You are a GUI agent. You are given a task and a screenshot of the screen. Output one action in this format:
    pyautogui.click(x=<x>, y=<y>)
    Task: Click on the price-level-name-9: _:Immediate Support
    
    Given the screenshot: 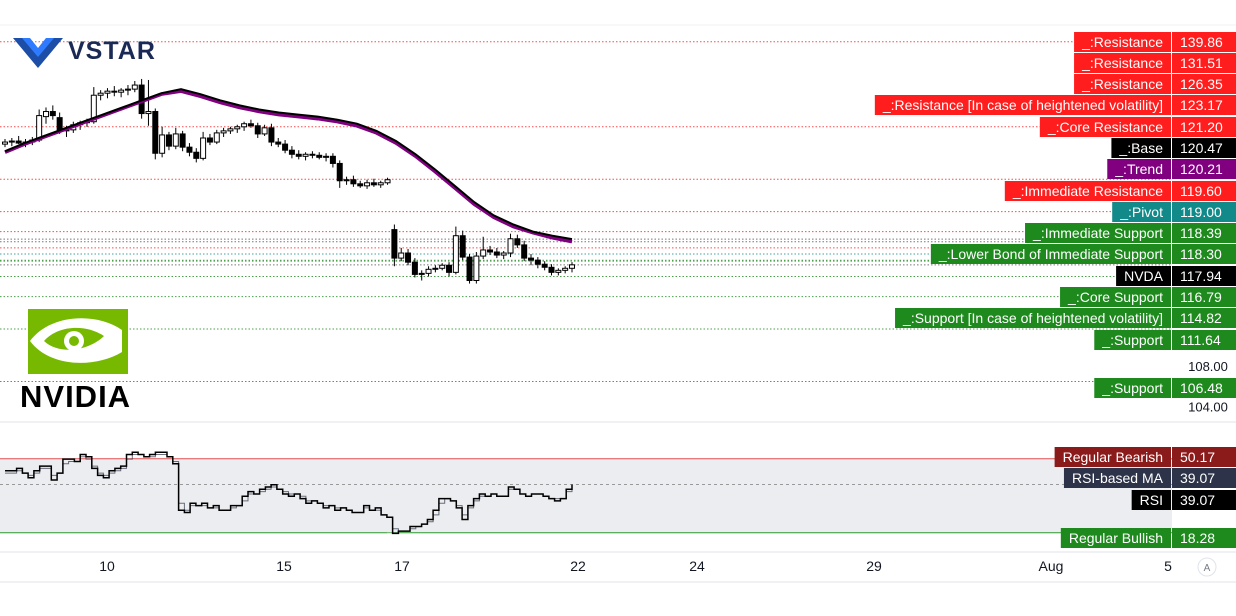 What is the action you would take?
    pyautogui.click(x=1097, y=233)
    